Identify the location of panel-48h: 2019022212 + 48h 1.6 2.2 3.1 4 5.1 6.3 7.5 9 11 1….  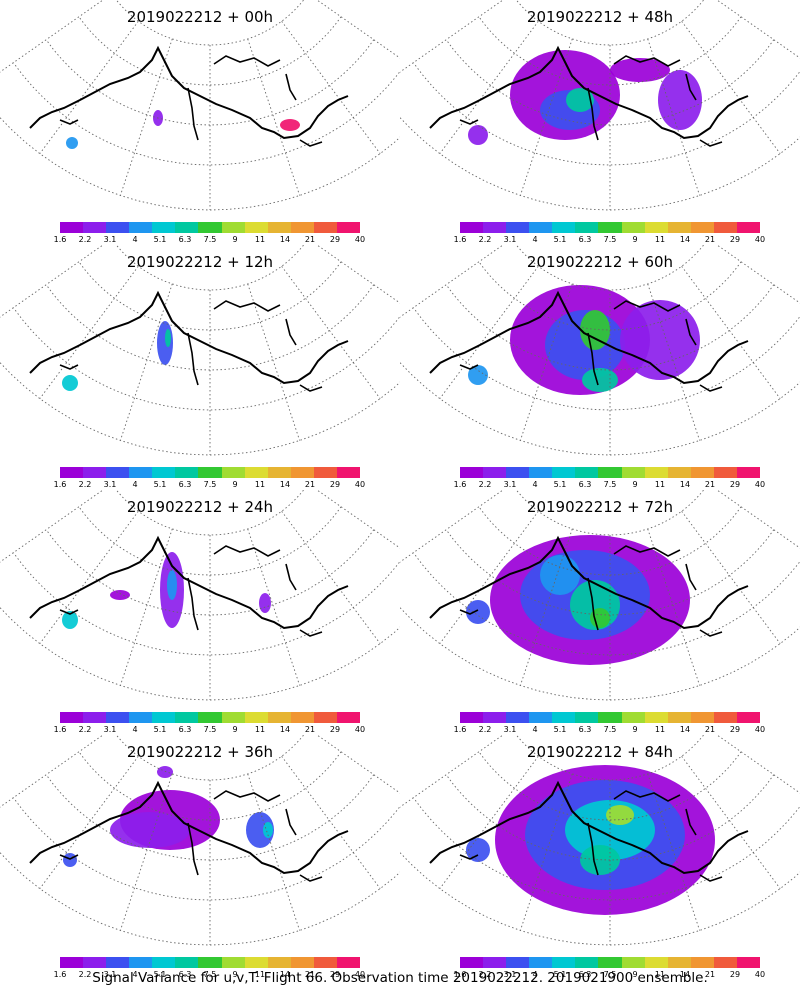
(600, 122).